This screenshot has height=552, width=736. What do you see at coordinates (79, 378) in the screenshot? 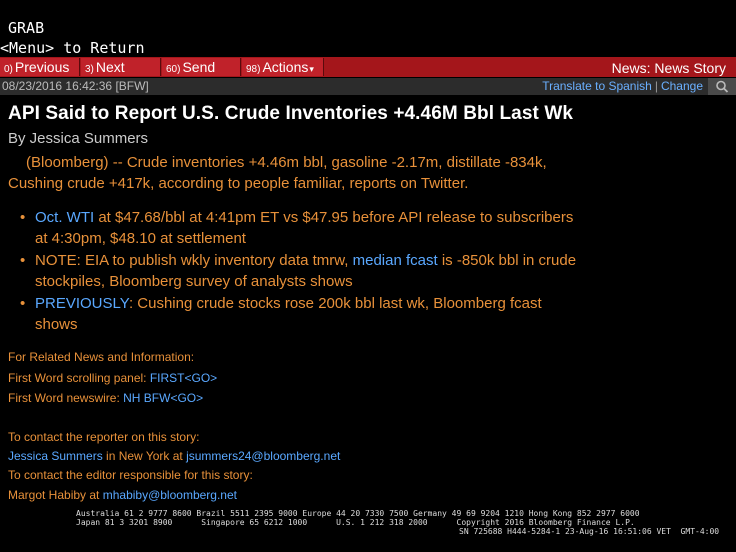
I see `related-text: First Word scrolling panel:` at bounding box center [79, 378].